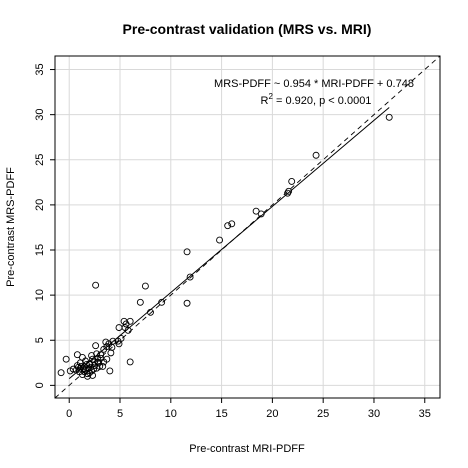 This screenshot has height=468, width=468. What do you see at coordinates (425, 414) in the screenshot?
I see `x-tick-label: 35` at bounding box center [425, 414].